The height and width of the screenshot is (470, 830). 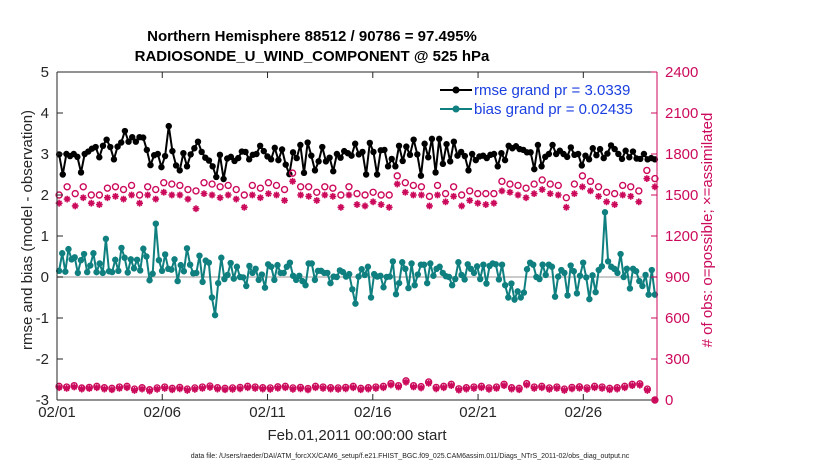 I want to click on left-axis-ticks: 5 4 3 2 1 0 -1 -2 -3, so click(x=49, y=236).